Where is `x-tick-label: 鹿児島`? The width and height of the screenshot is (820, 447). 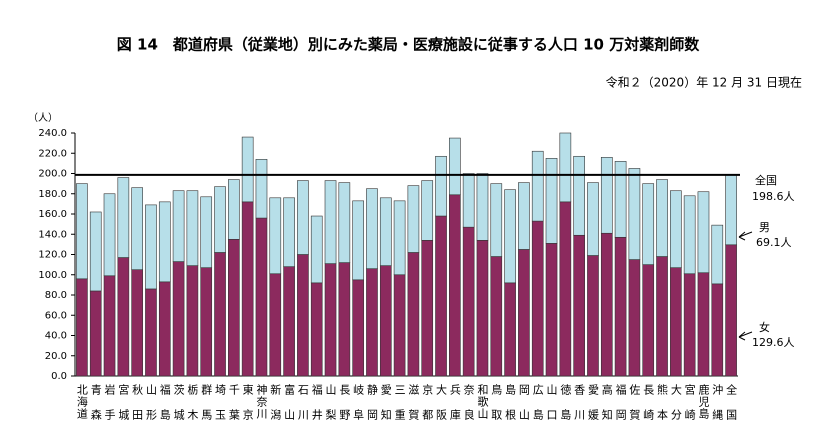 x-tick-label: 鹿児島 is located at coordinates (703, 401).